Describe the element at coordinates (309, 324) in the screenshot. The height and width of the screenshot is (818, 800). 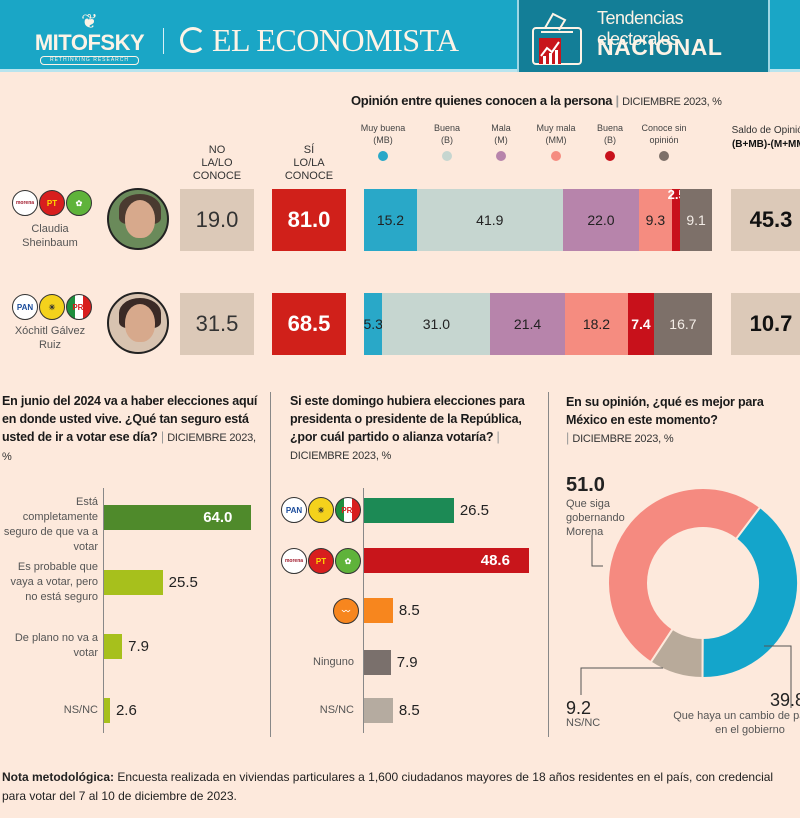
I see `si-conoce-value: 68.5` at that location.